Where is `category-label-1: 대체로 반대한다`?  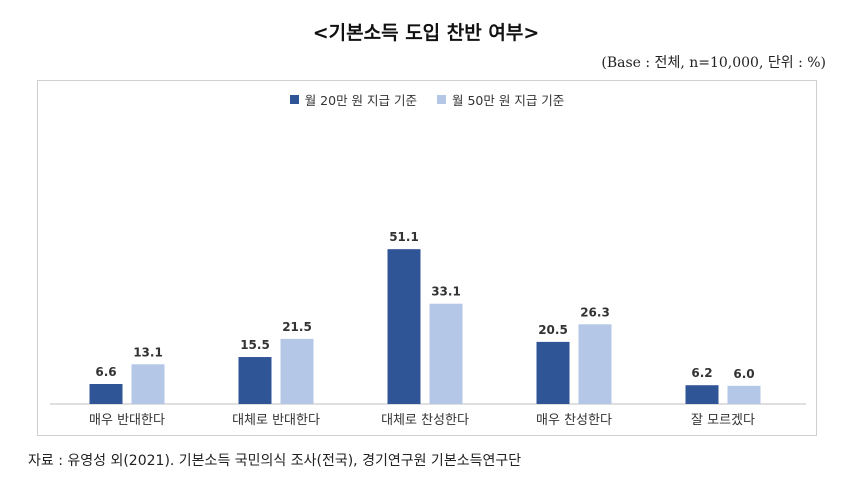
category-label-1: 대체로 반대한다 is located at coordinates (276, 420).